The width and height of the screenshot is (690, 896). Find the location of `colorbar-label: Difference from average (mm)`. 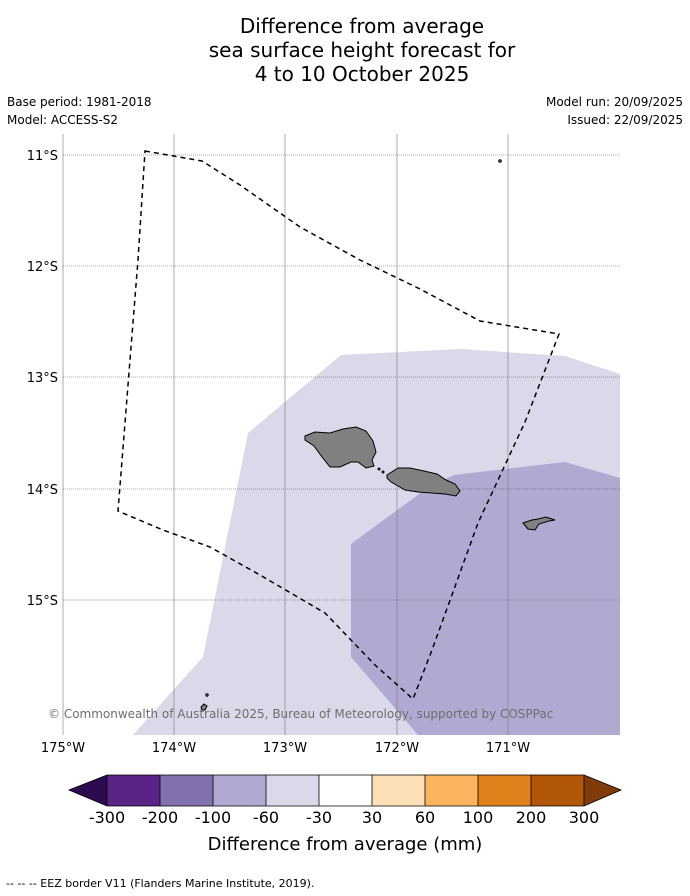

colorbar-label: Difference from average (mm) is located at coordinates (345, 844).